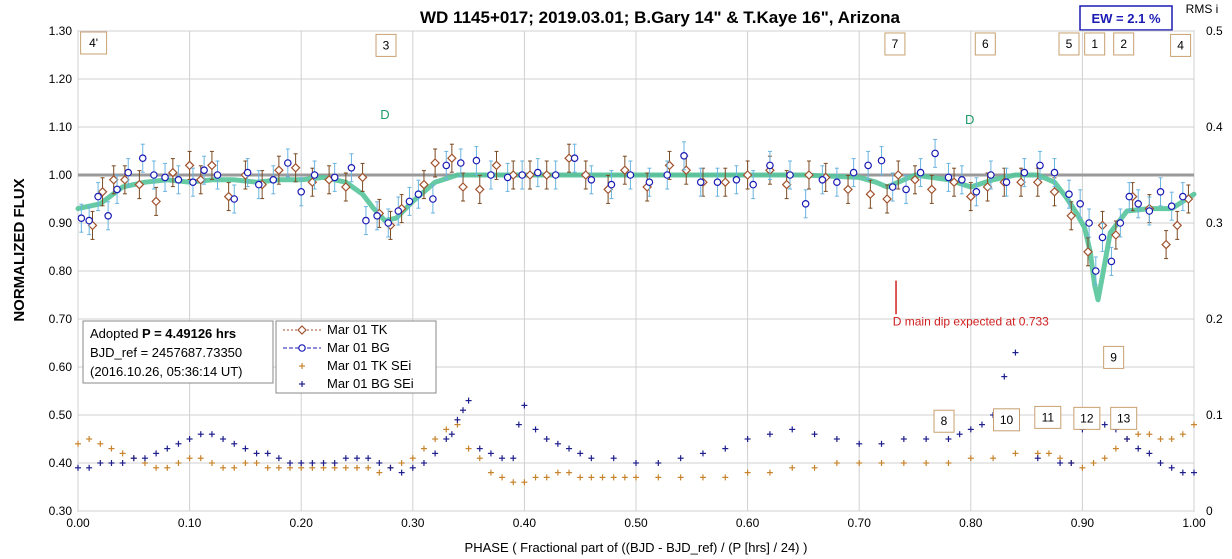 The height and width of the screenshot is (559, 1232). Describe the element at coordinates (1126, 18) in the screenshot. I see `ew-box: EW = 2.1 %` at that location.